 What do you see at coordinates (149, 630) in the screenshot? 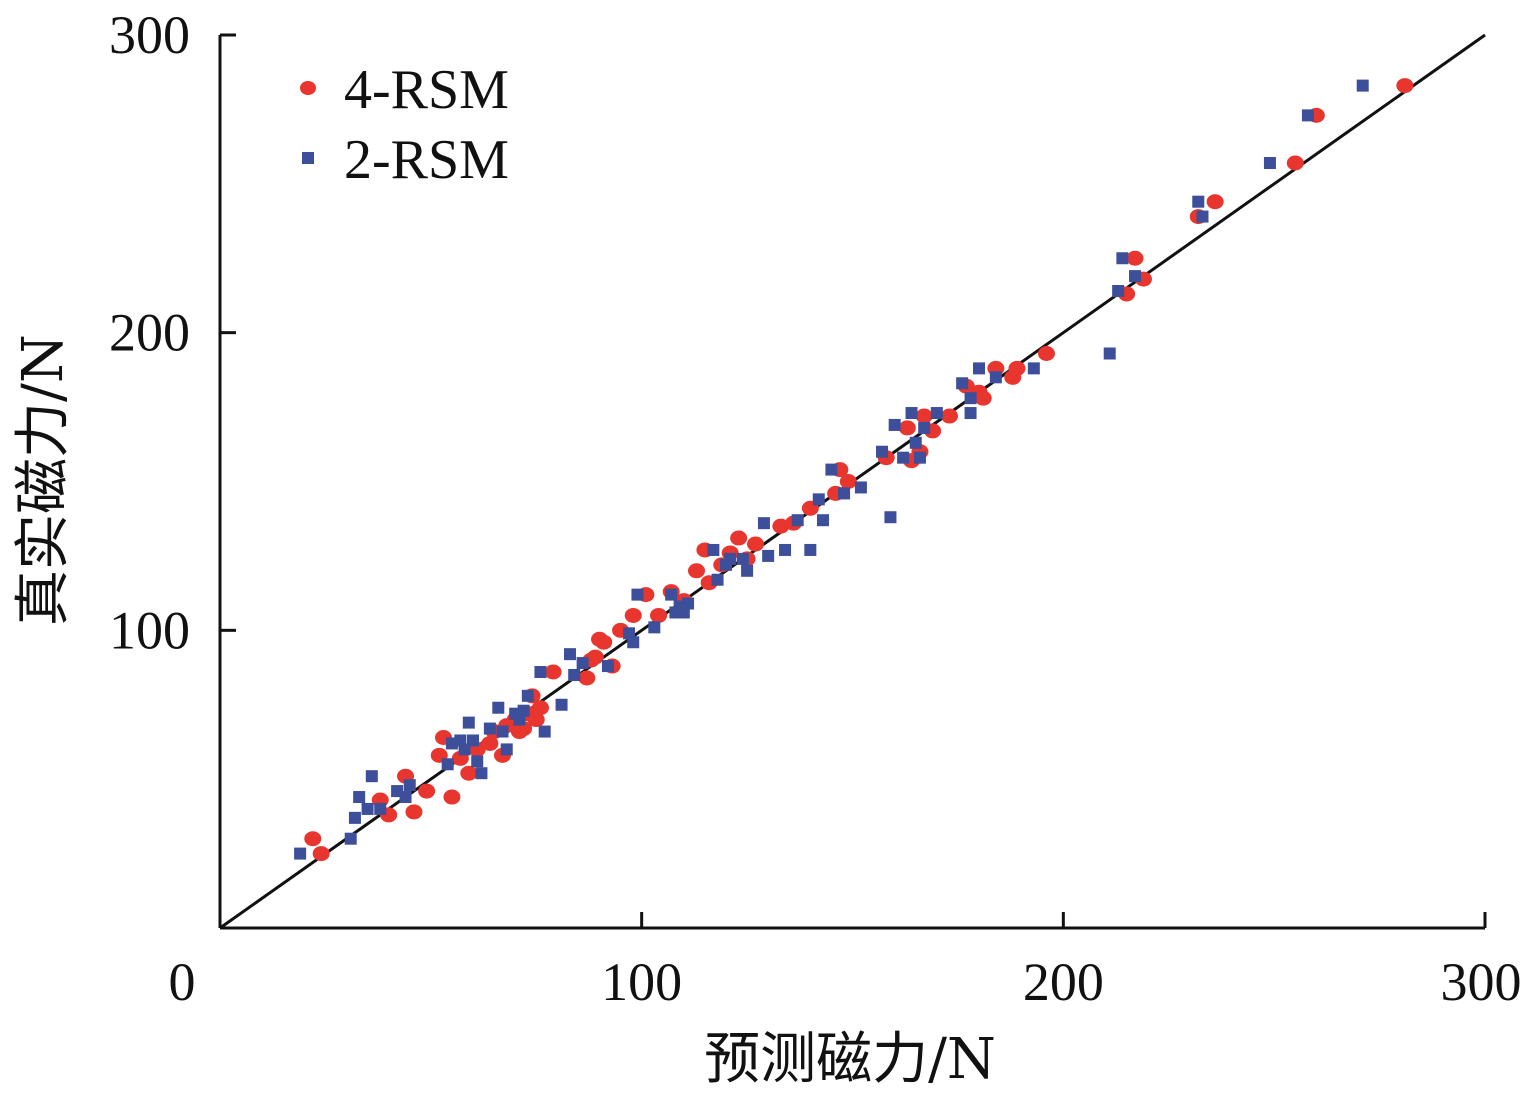
I see `y-tick-label: 100` at bounding box center [149, 630].